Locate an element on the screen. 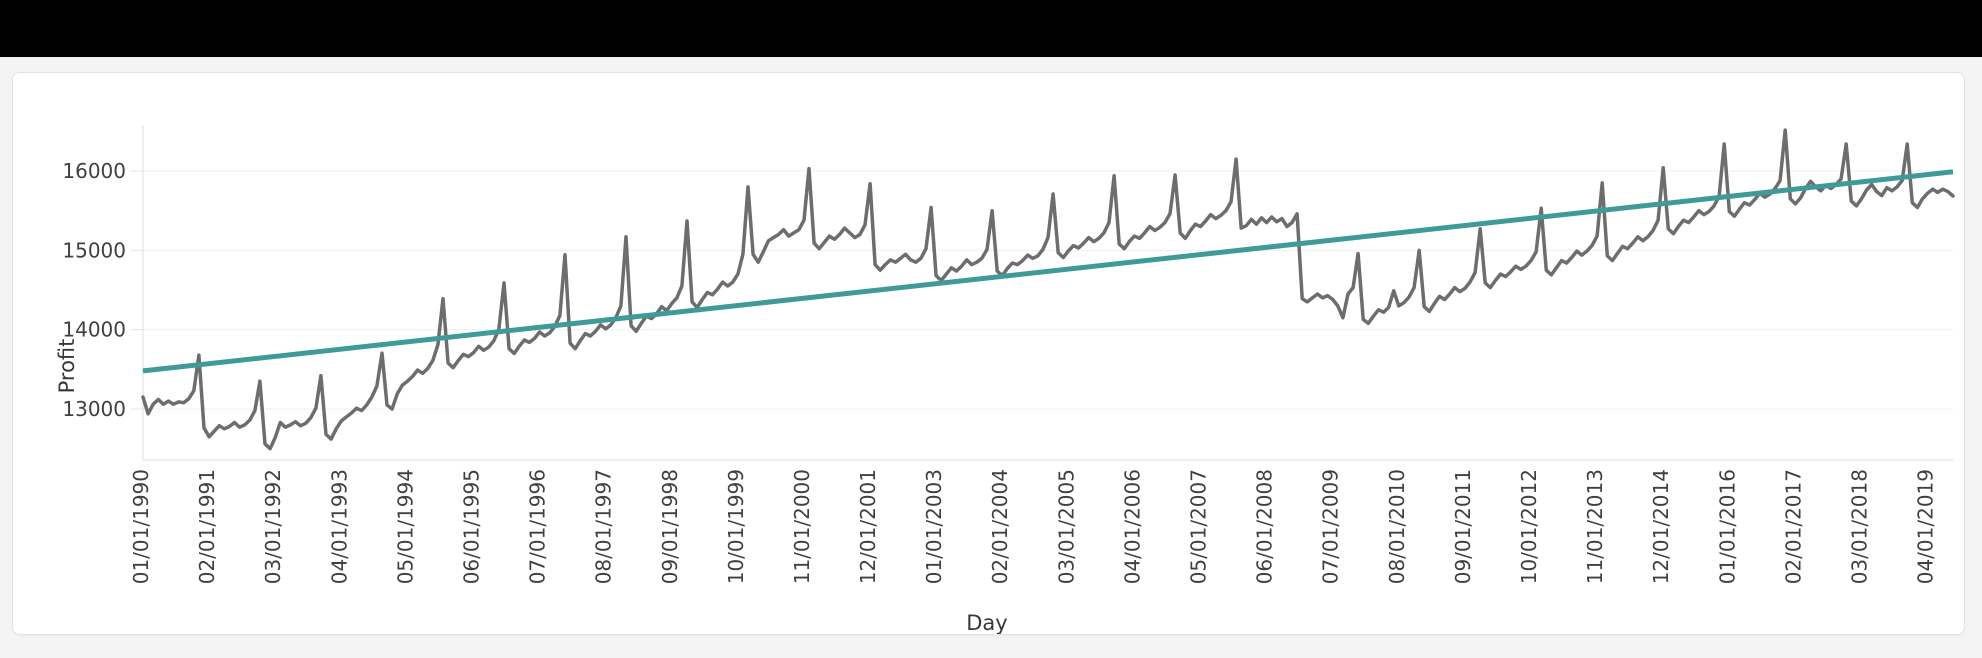  x-tick-label: 03/01/1992 is located at coordinates (273, 526).